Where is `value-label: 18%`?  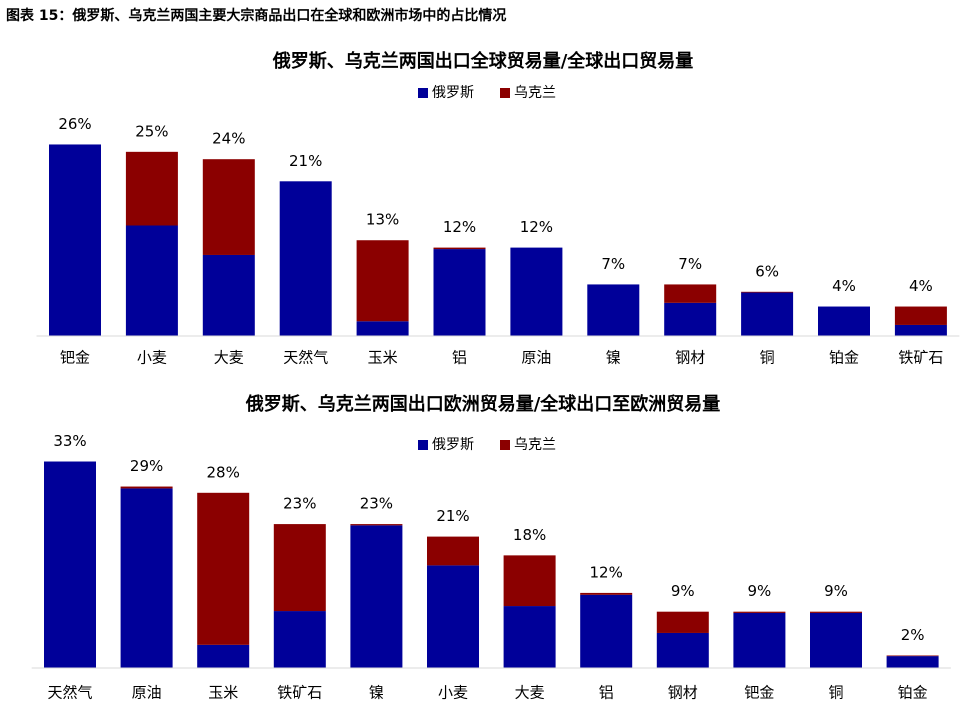 value-label: 18% is located at coordinates (529, 535).